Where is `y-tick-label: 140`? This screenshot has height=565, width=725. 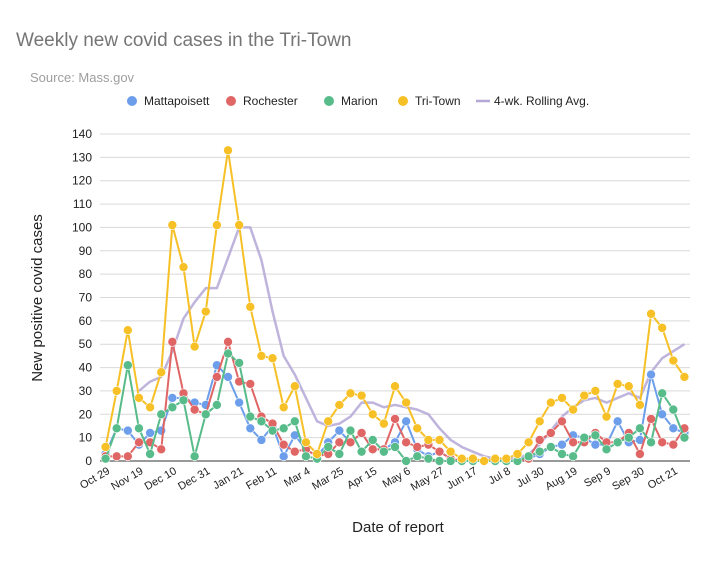 y-tick-label: 140 is located at coordinates (82, 134).